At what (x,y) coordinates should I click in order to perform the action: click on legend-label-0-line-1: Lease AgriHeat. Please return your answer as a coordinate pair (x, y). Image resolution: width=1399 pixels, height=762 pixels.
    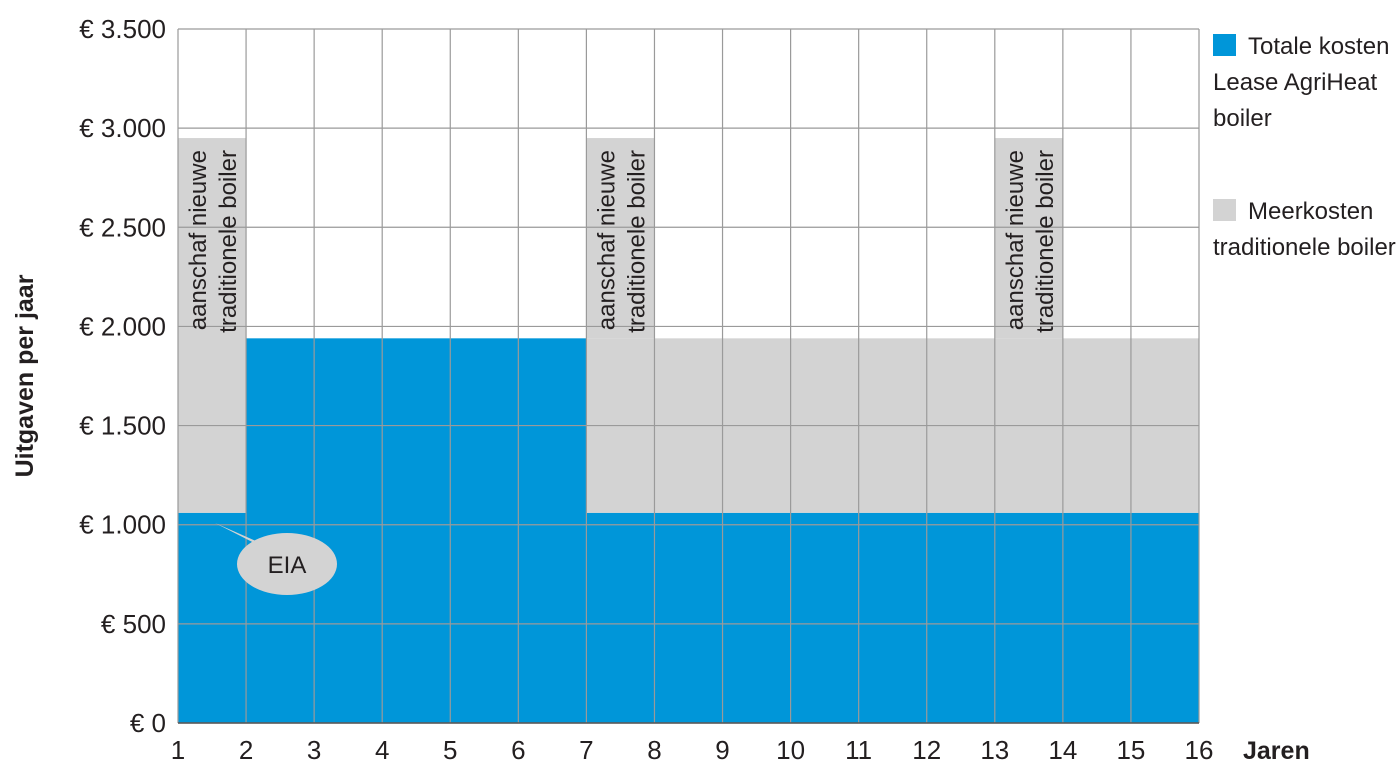
    Looking at the image, I should click on (1295, 82).